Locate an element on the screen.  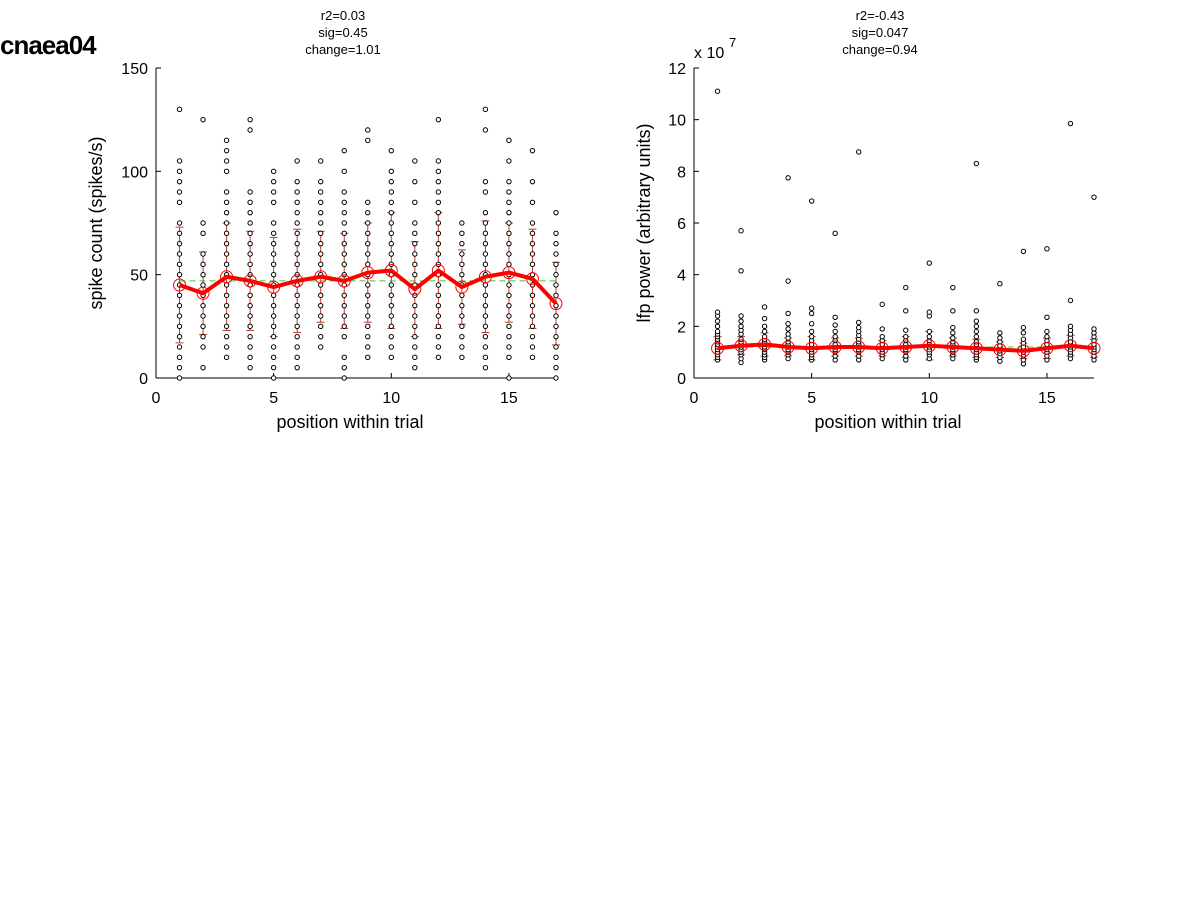
stat-change: change=1.01 is located at coordinates (343, 49).